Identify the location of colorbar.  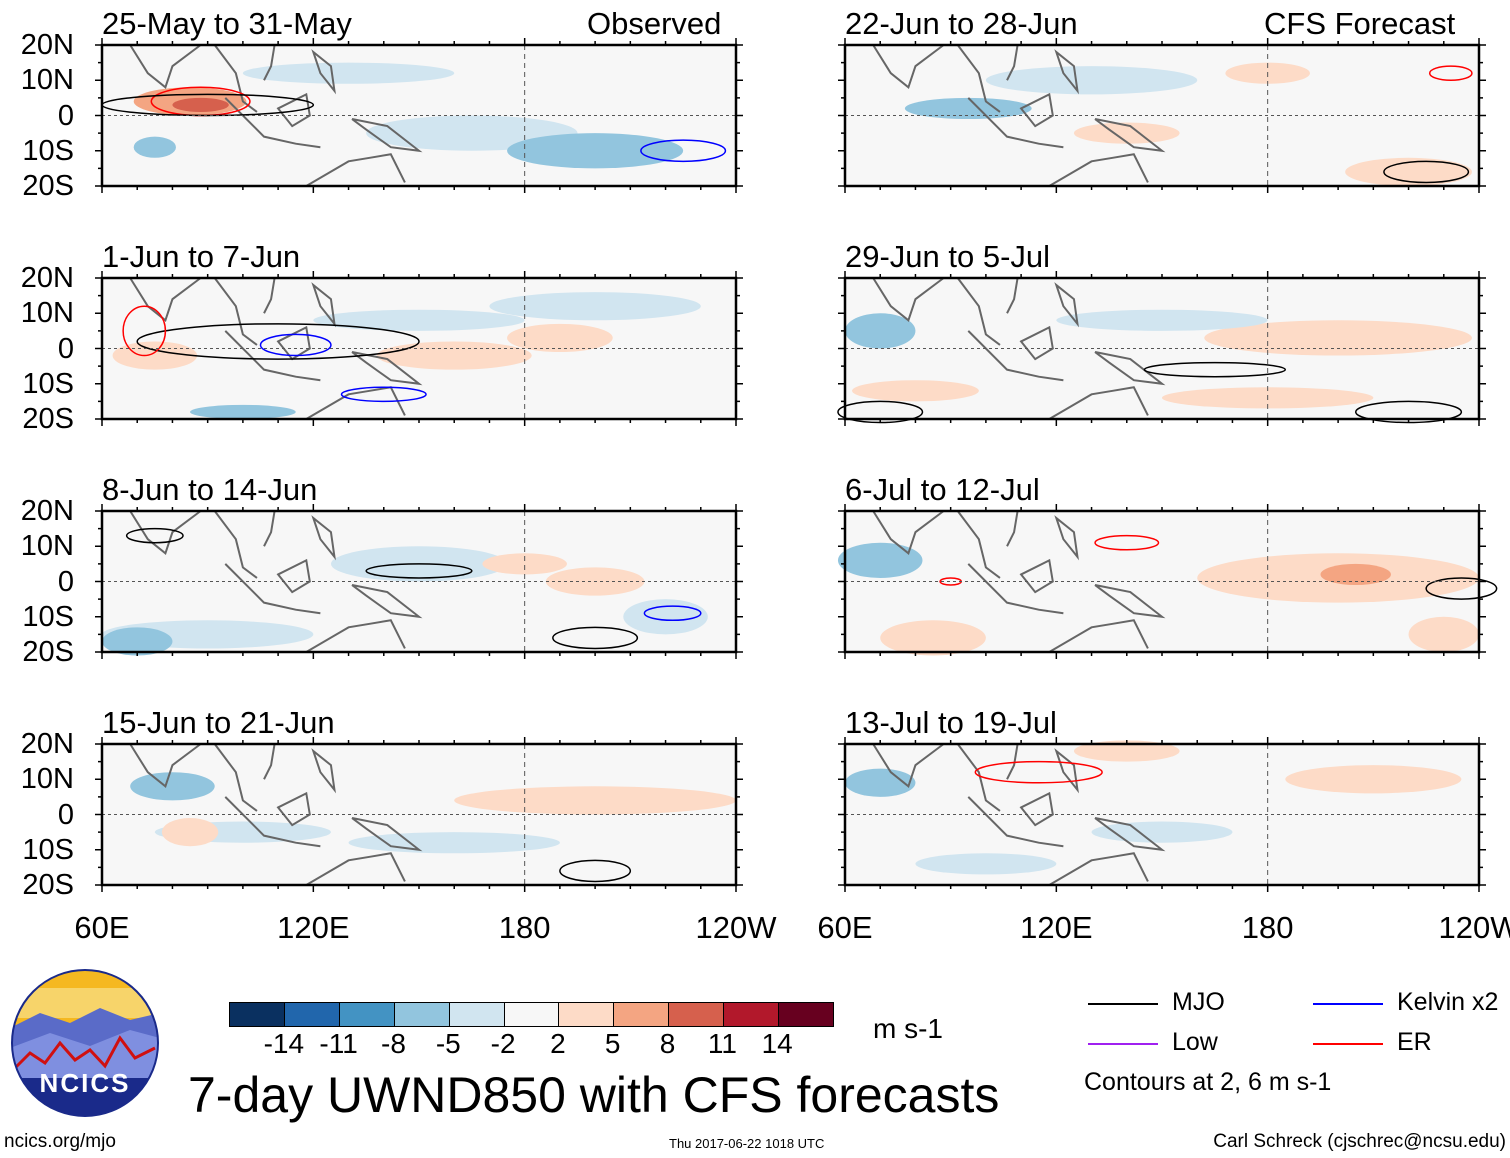
(531, 1014).